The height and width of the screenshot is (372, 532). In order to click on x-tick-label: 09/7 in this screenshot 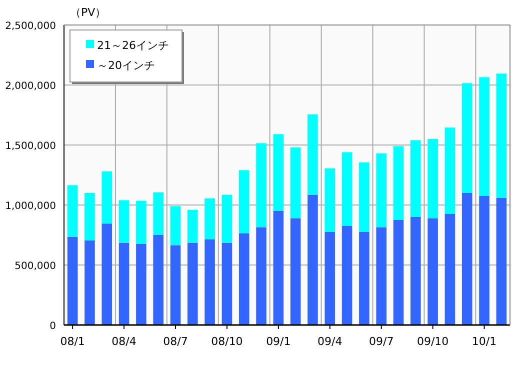, I will do `click(381, 341)`.